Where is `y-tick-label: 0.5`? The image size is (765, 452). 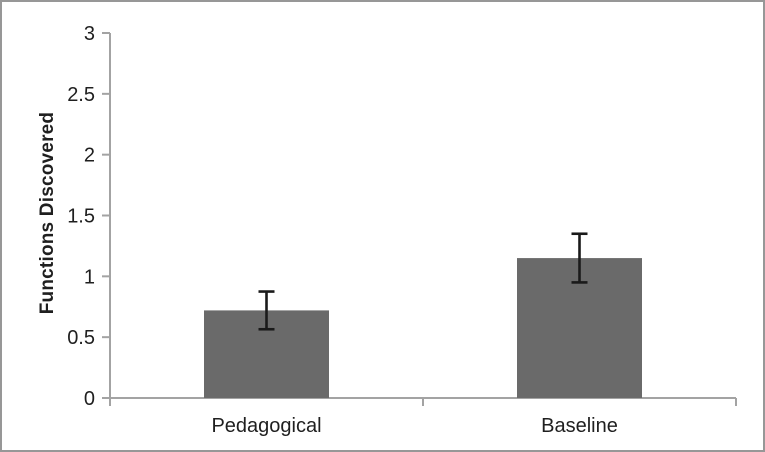
y-tick-label: 0.5 is located at coordinates (81, 338).